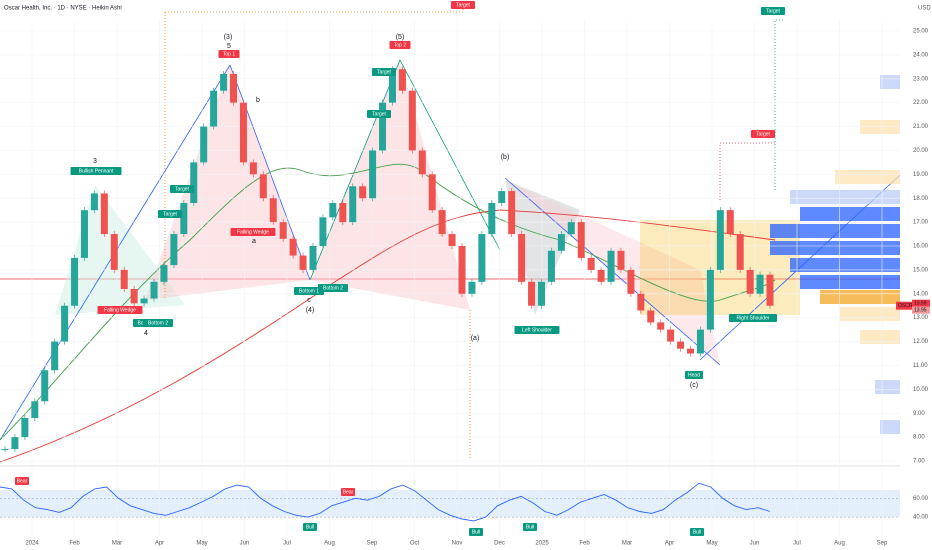 The image size is (932, 550). Describe the element at coordinates (385, 502) in the screenshot. I see `rsi-line` at that location.